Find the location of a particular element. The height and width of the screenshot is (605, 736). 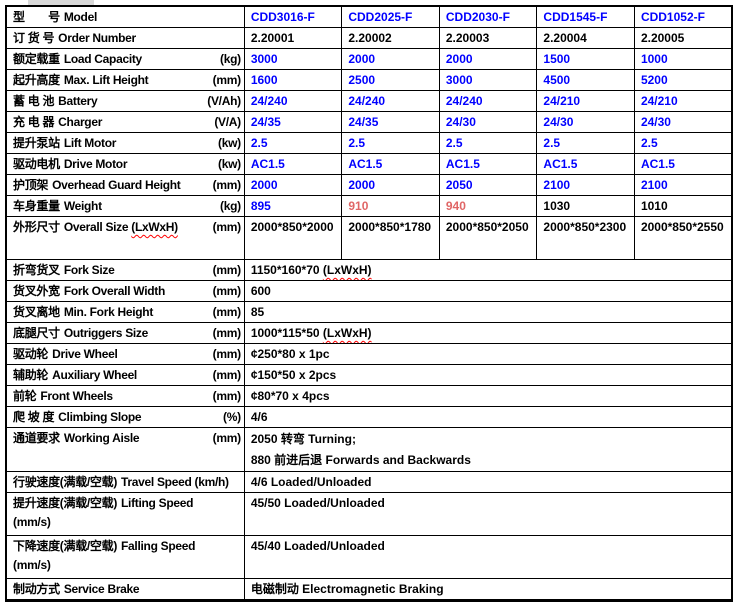

value-text: ¢150*50 x 2pcs is located at coordinates (293, 375).